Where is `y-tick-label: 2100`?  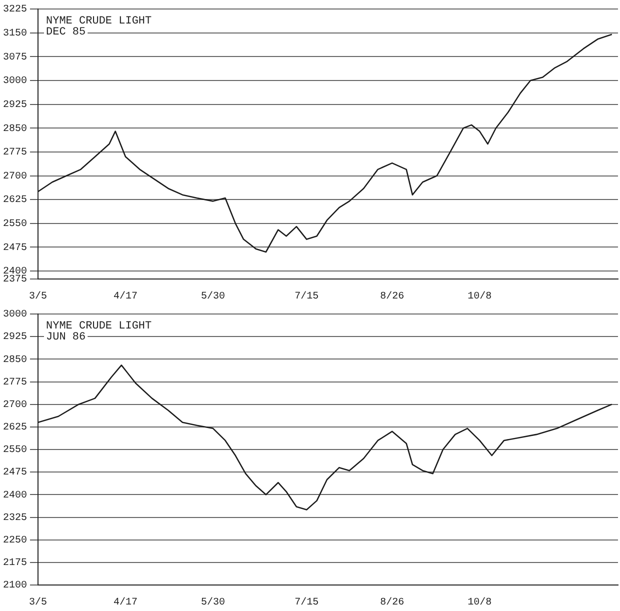
y-tick-label: 2100 is located at coordinates (15, 586).